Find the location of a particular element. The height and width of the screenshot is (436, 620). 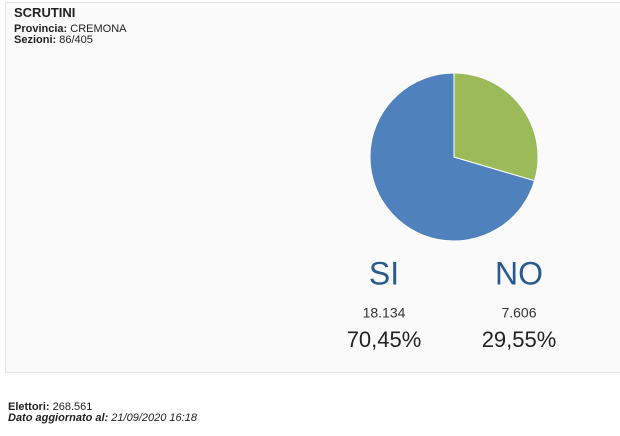

option-label: NO is located at coordinates (519, 273).